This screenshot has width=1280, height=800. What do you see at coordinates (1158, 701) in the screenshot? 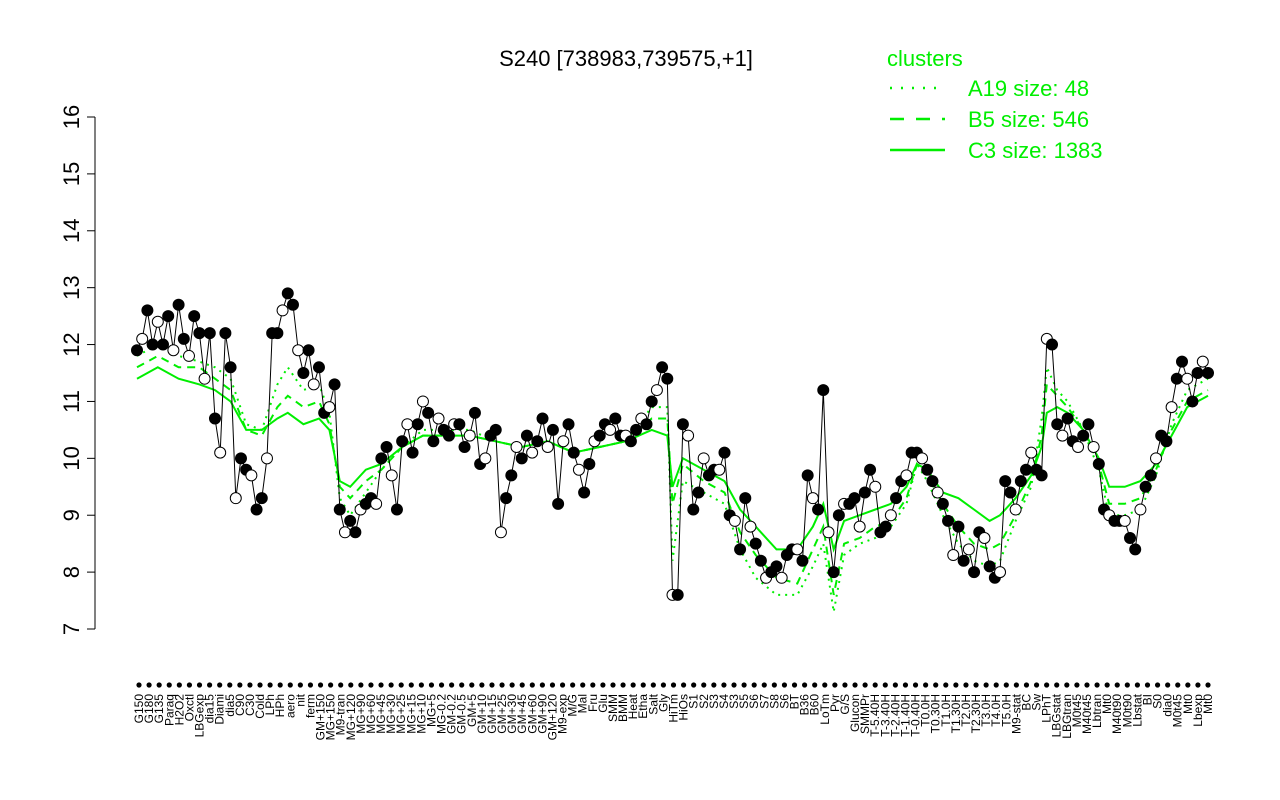
I see `x-tick-label: S0` at bounding box center [1158, 701].